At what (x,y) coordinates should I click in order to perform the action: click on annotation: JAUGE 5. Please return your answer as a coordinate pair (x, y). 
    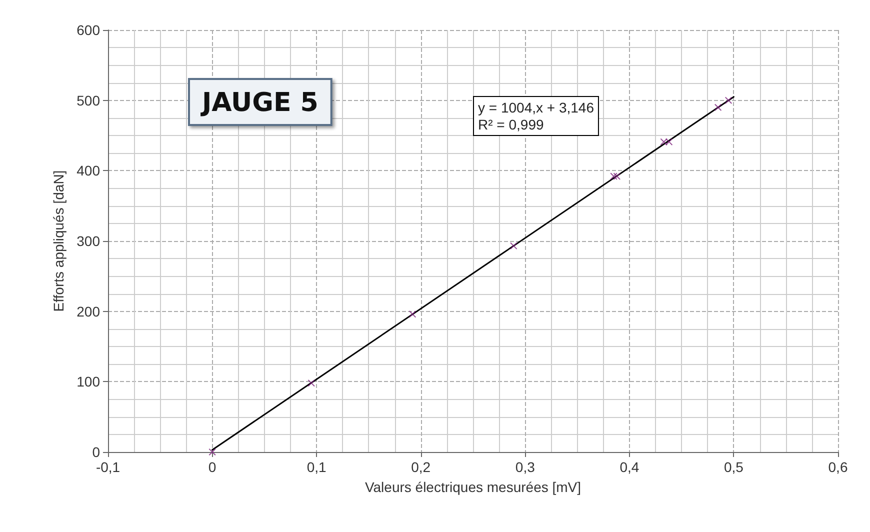
    Looking at the image, I should click on (259, 103).